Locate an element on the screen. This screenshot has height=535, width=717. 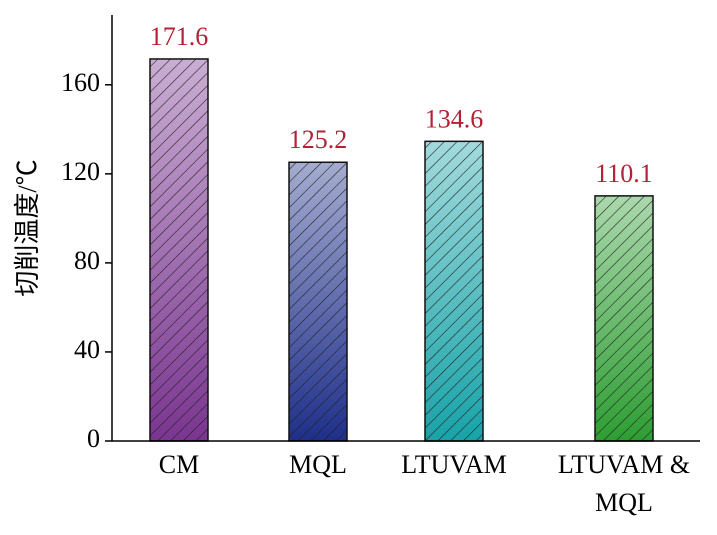
value-label: 110.1 is located at coordinates (624, 173).